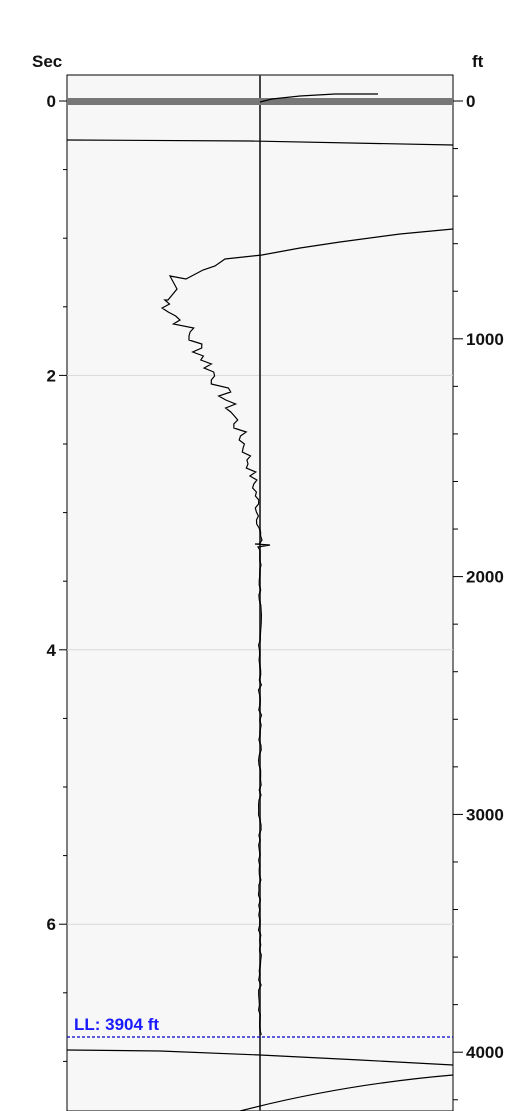 The height and width of the screenshot is (1111, 527). Describe the element at coordinates (57, 577) in the screenshot. I see `left-axis-ticks: 0 2 4 6` at that location.